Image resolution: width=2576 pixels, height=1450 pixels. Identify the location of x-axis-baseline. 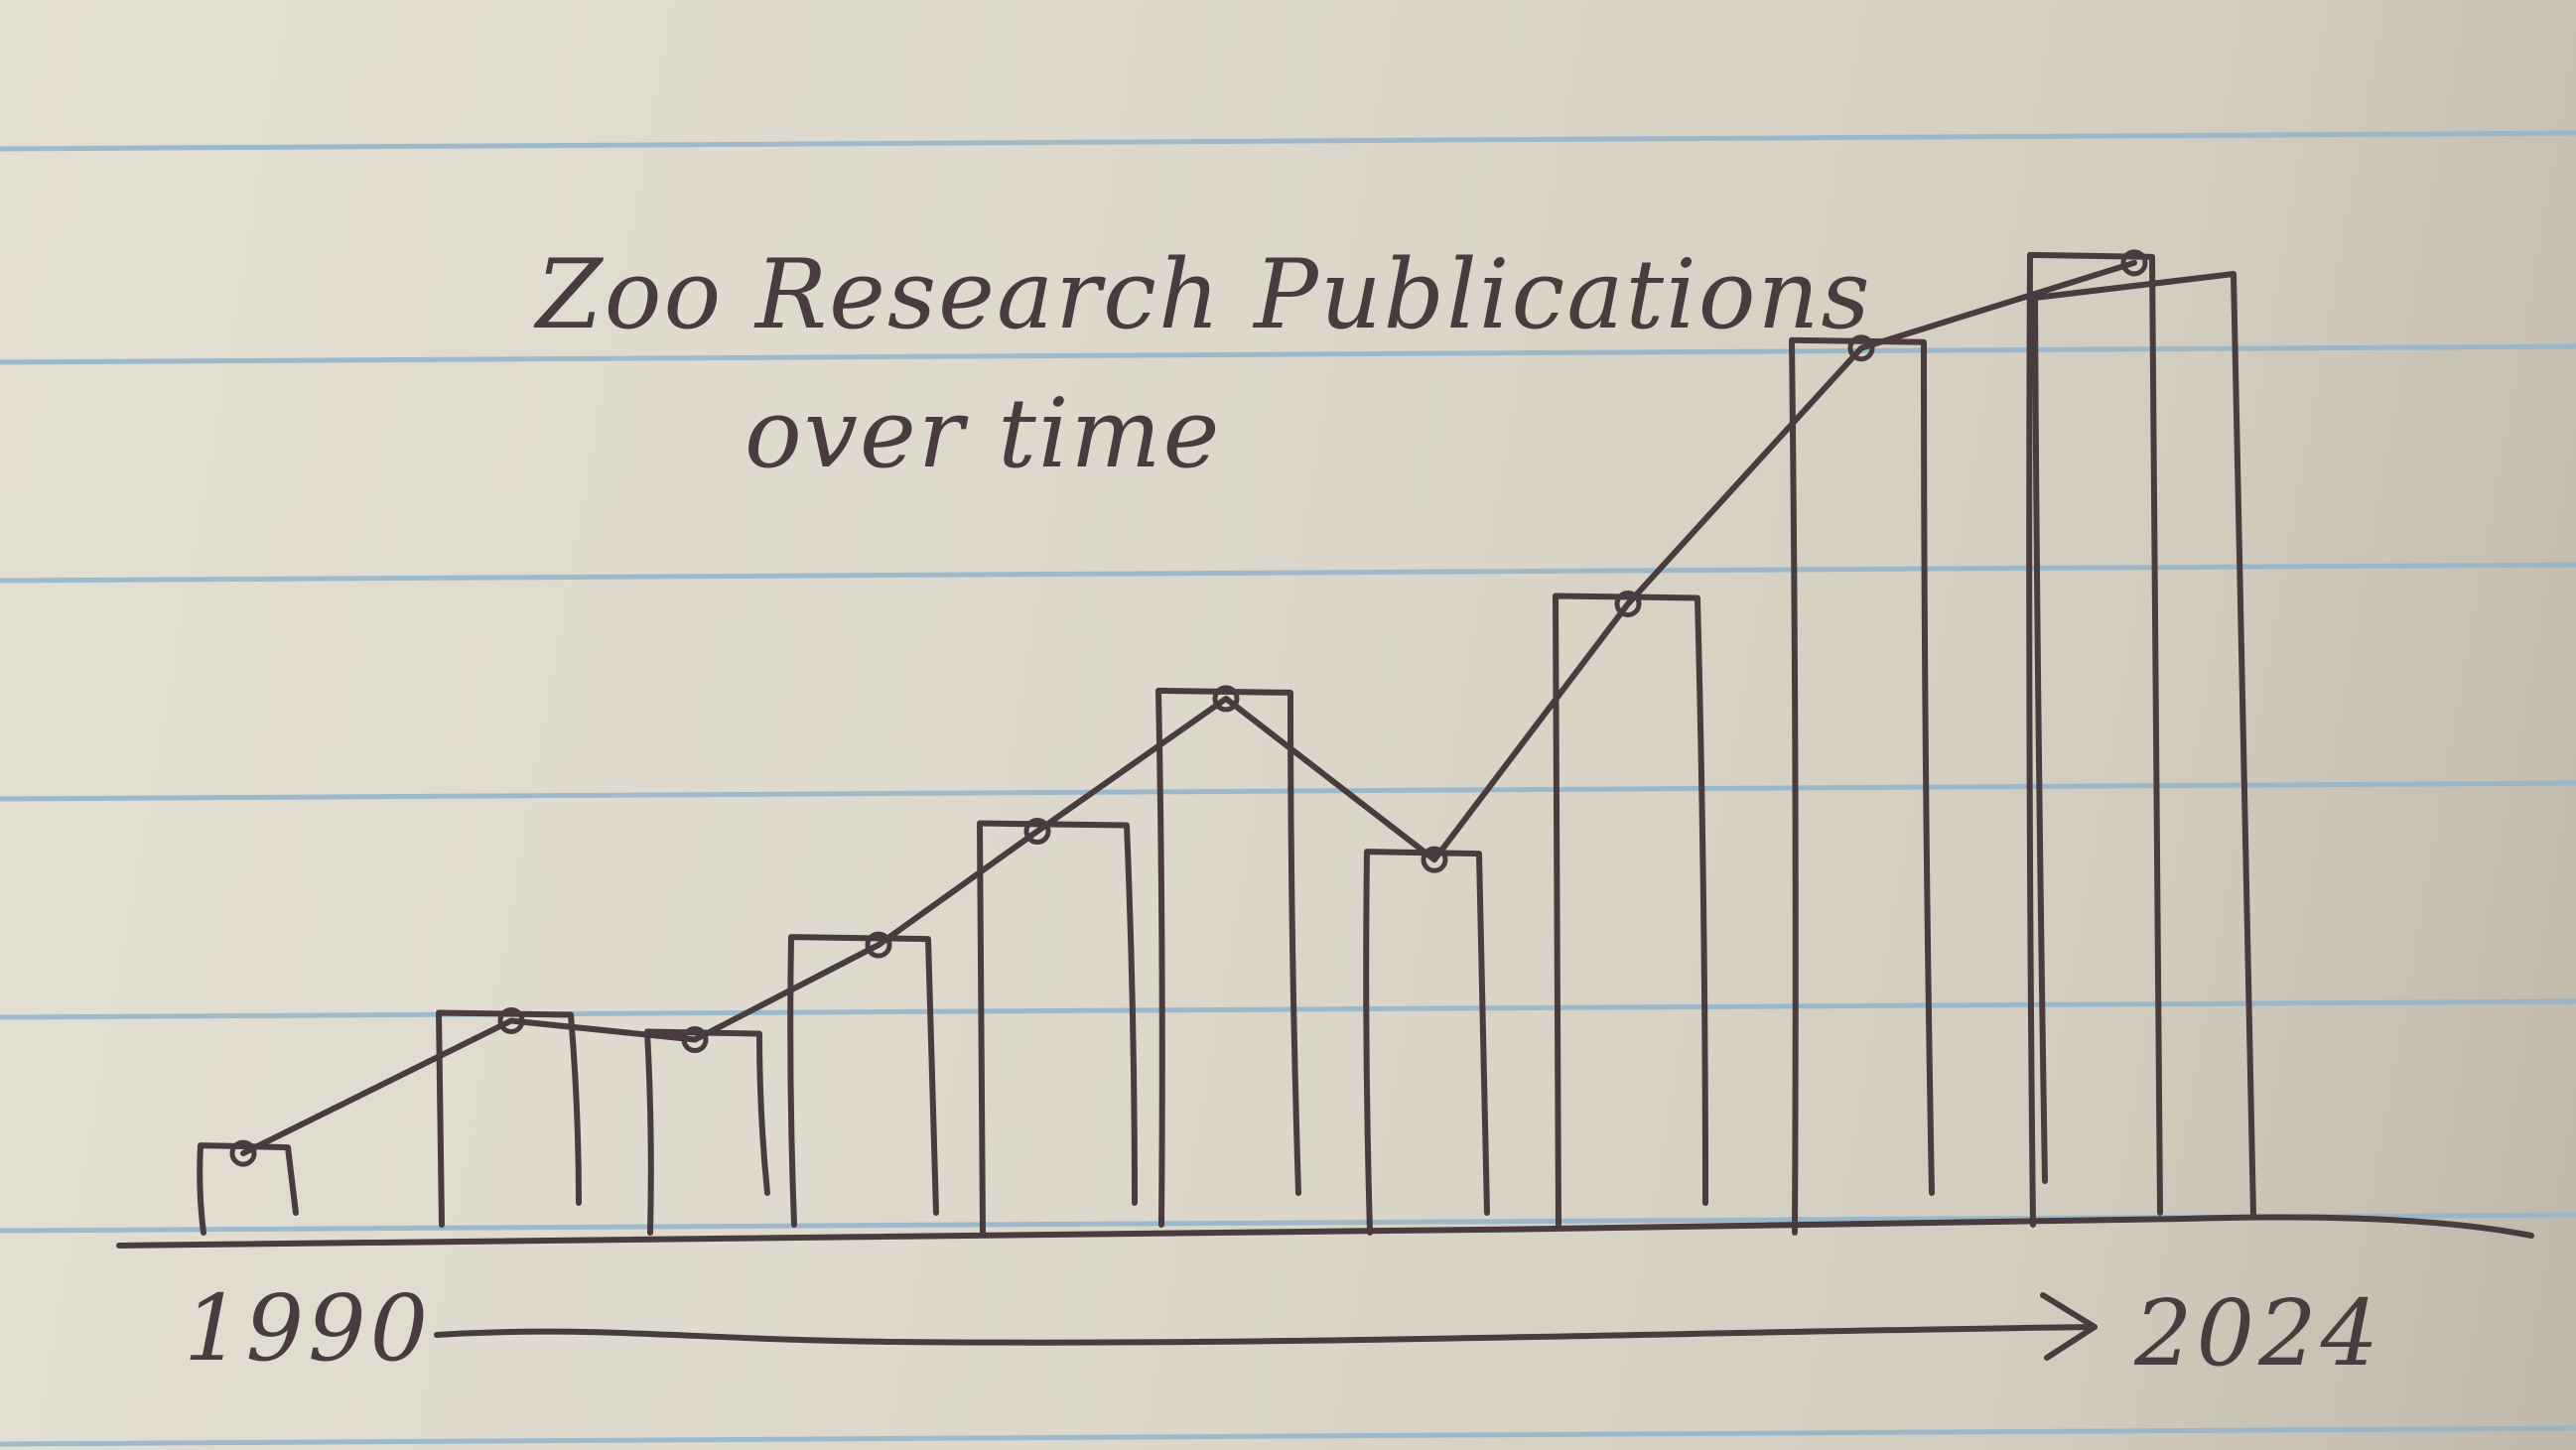
(1325, 1231).